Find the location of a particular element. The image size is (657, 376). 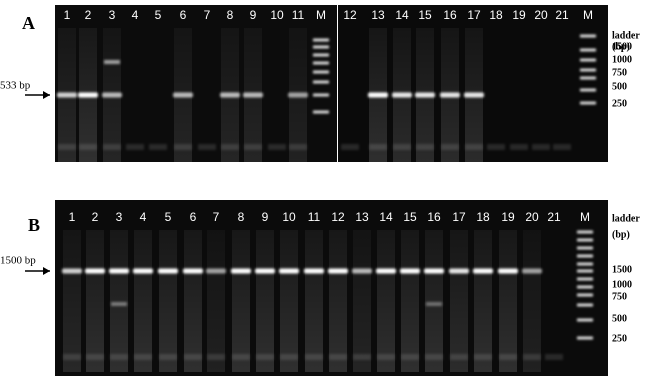

lane-label: 18 is located at coordinates (496, 15).